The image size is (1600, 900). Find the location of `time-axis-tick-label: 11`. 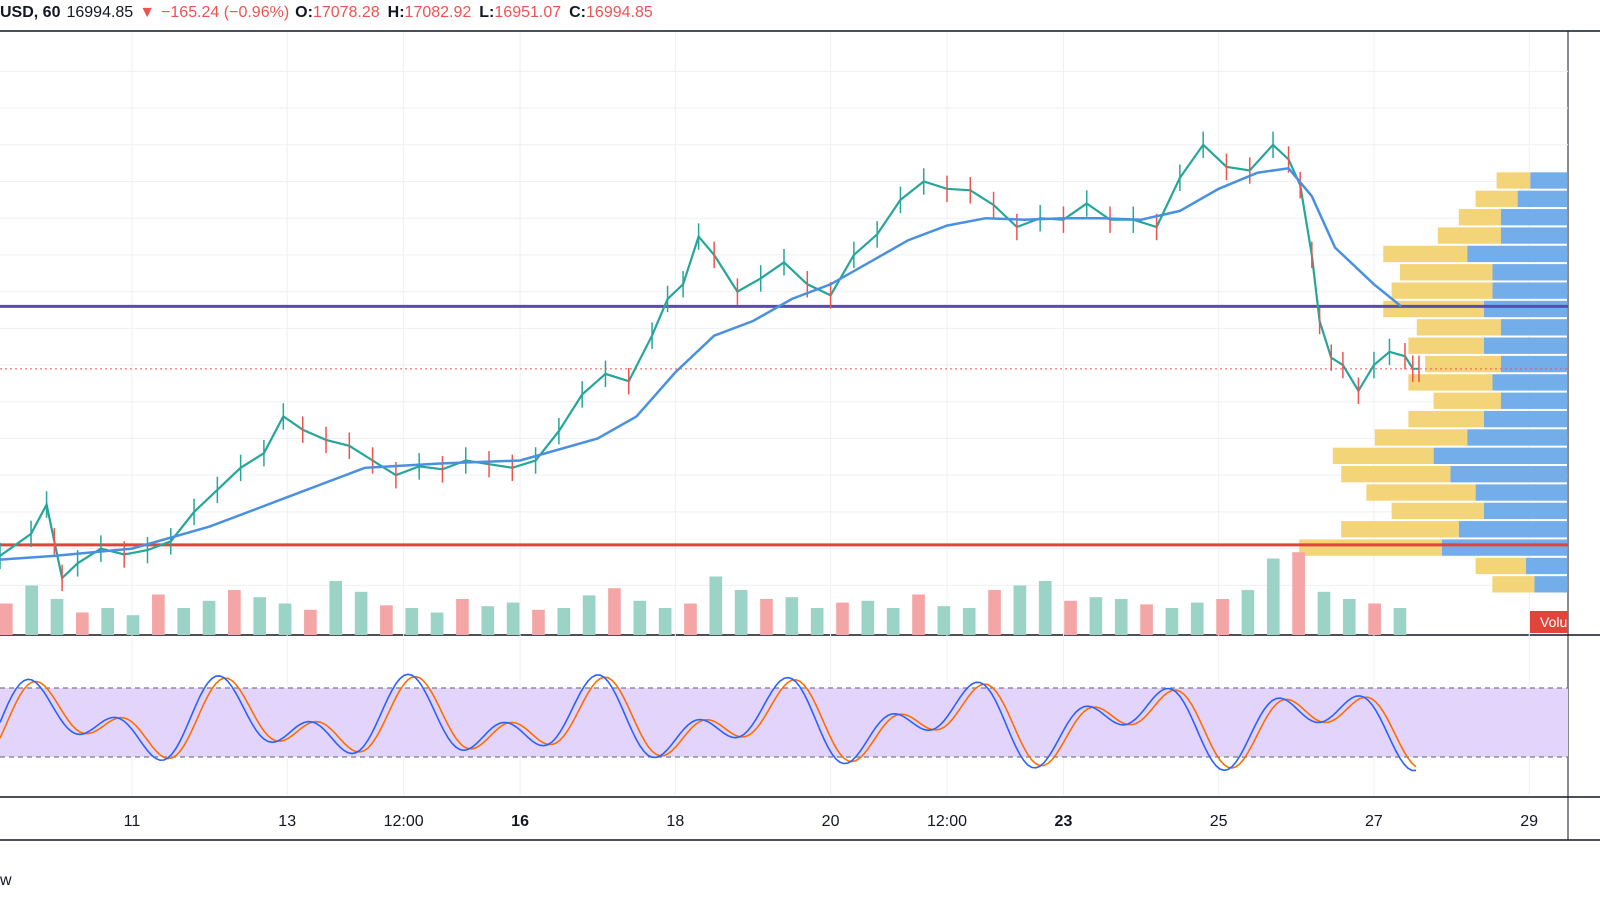

time-axis-tick-label: 11 is located at coordinates (132, 821).